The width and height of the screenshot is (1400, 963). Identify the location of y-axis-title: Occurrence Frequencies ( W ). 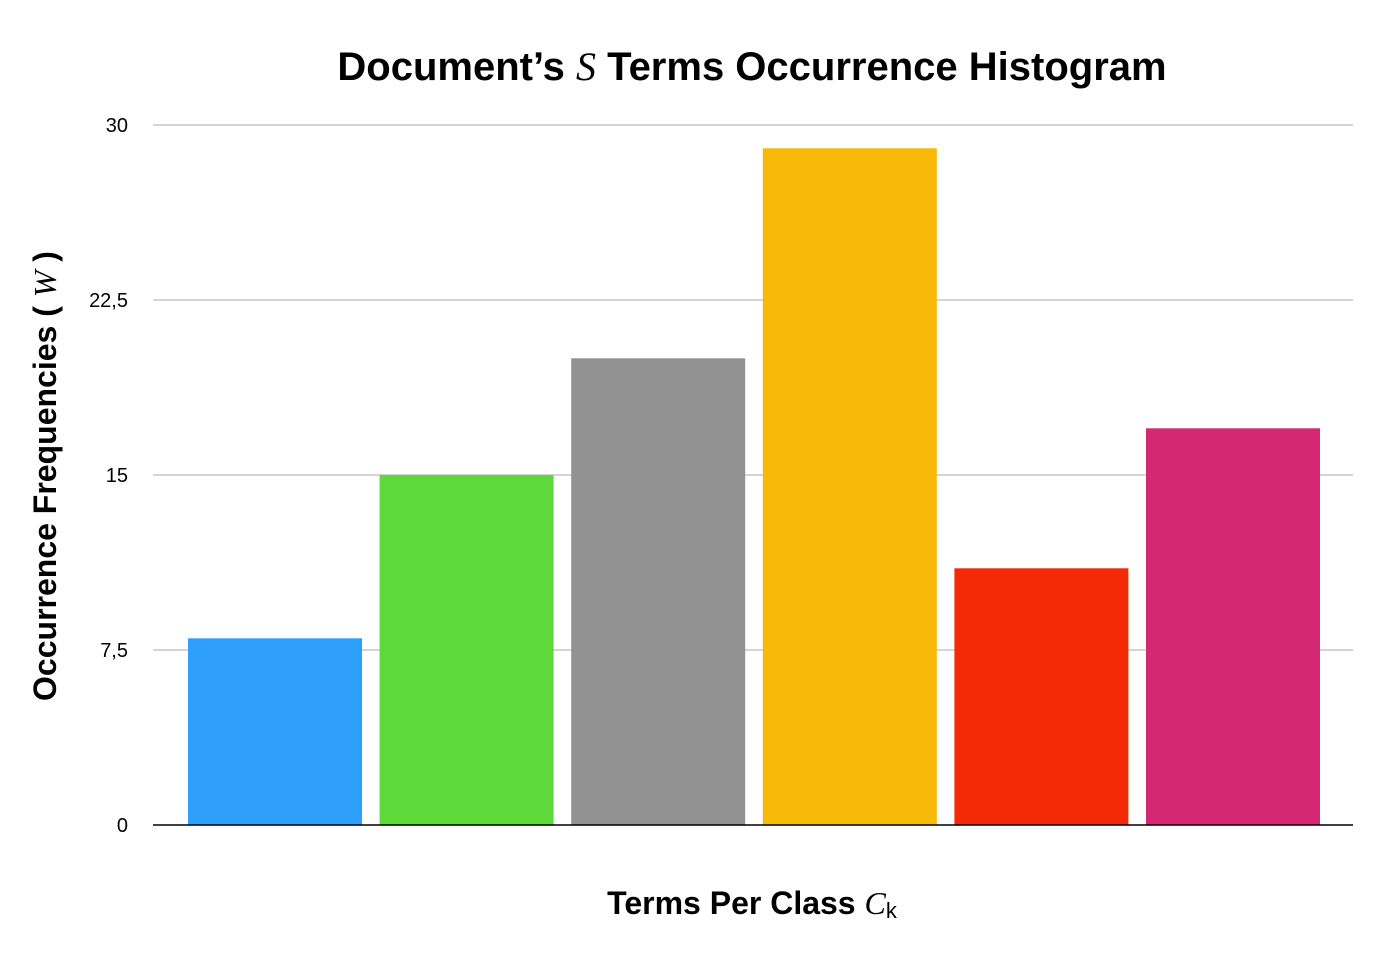
(45, 476).